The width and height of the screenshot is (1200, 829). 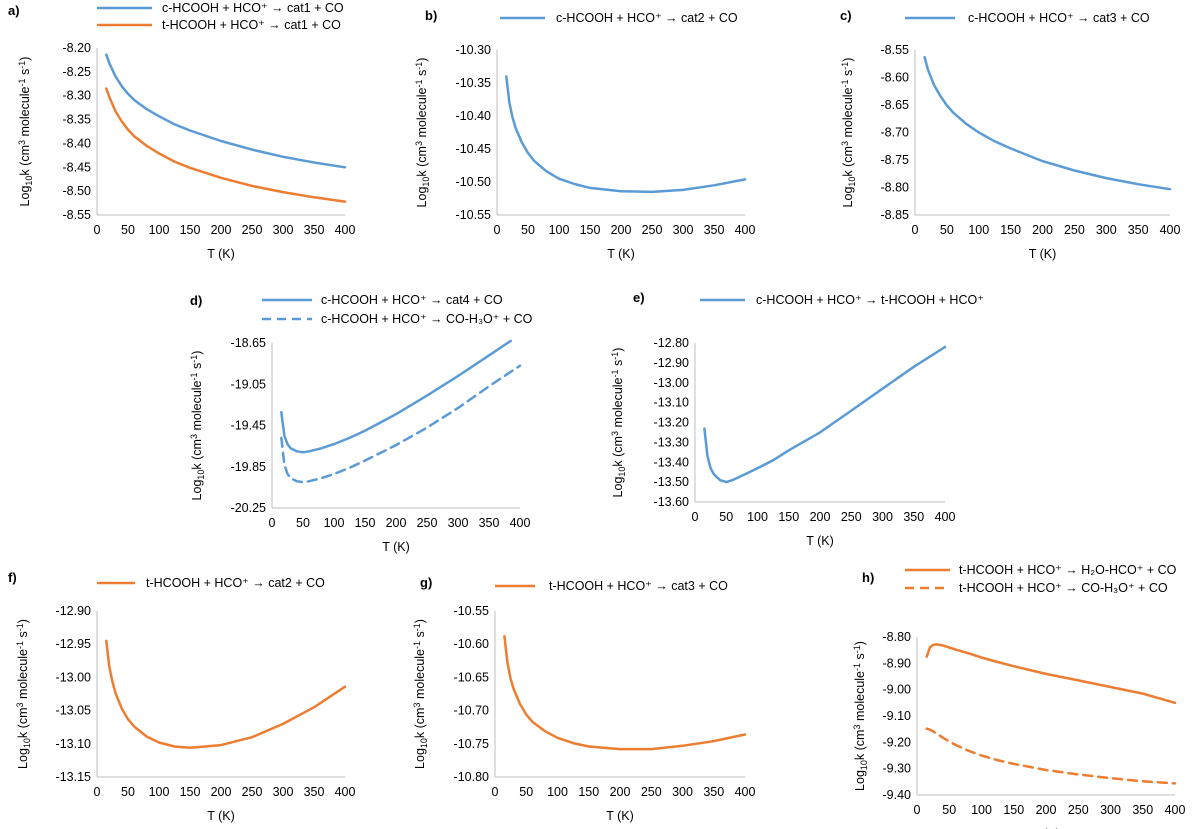 I want to click on y-tick-label: -10.60, so click(x=471, y=644).